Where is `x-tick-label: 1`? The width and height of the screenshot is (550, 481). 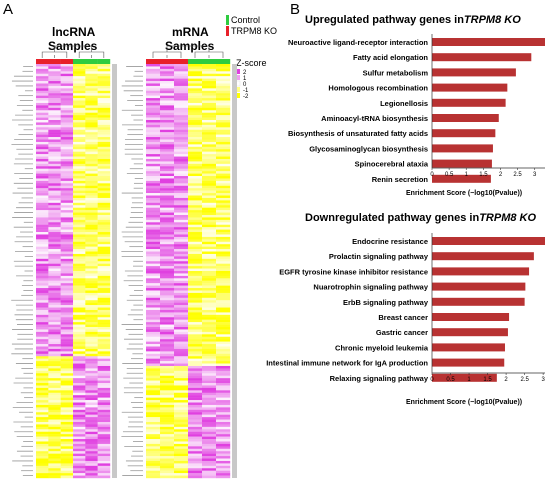 x-tick-label: 1 is located at coordinates (469, 380).